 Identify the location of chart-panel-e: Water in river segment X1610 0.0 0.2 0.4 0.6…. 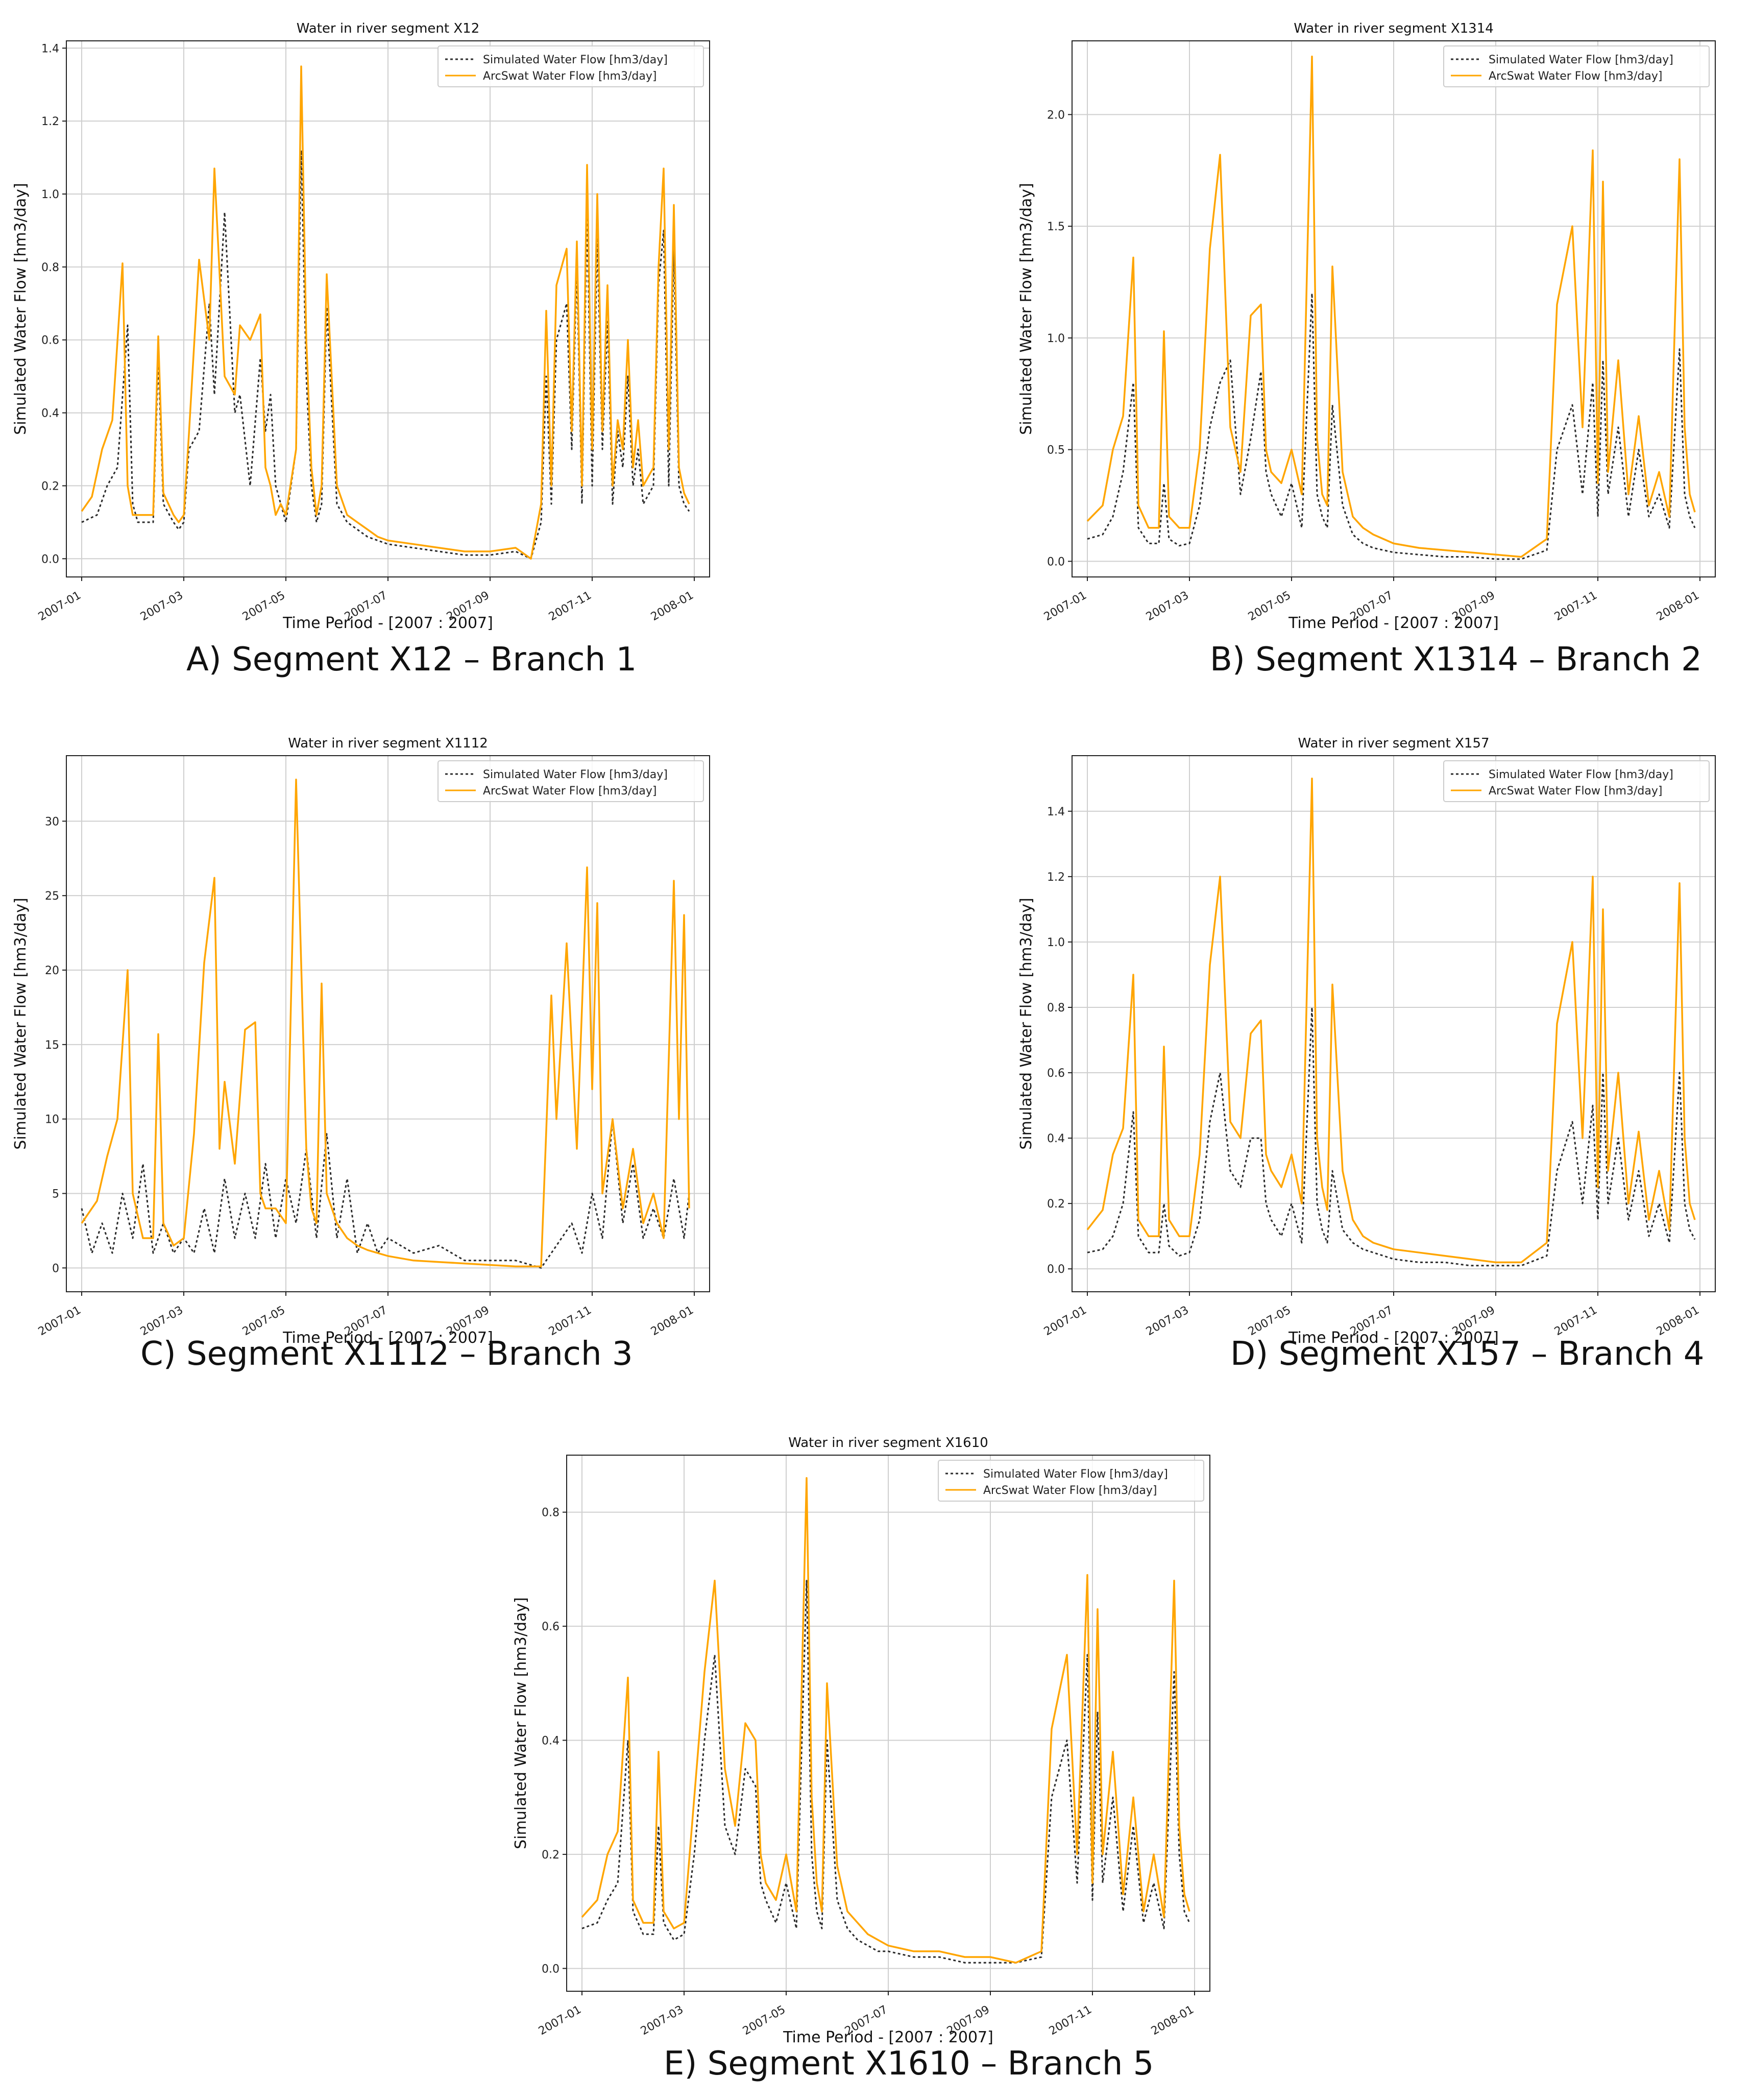
(872, 1754).